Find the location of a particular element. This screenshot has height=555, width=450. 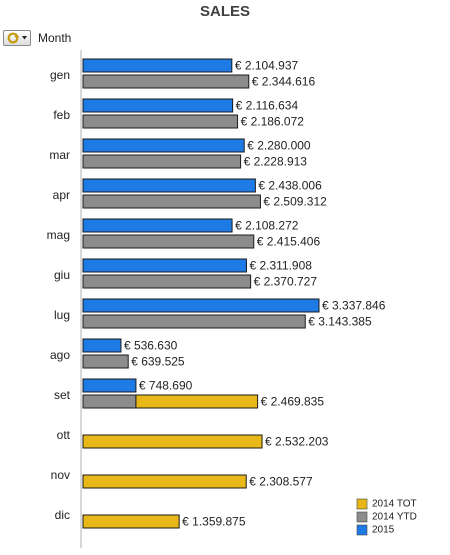

bar-2014ytd-ago is located at coordinates (105, 361).